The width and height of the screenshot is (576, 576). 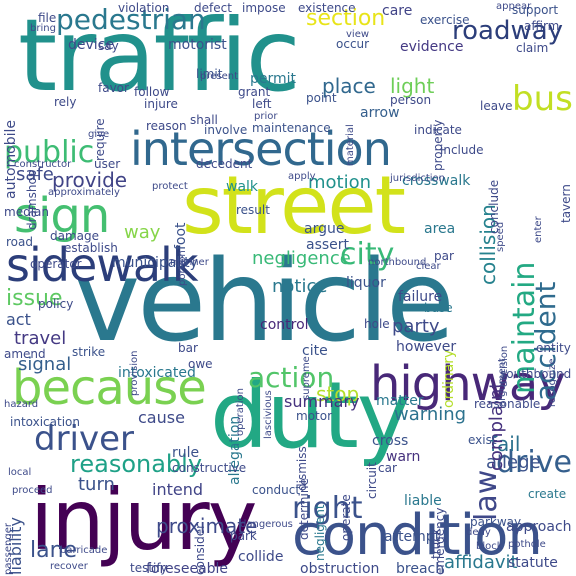 I want to click on word: city, so click(x=367, y=254).